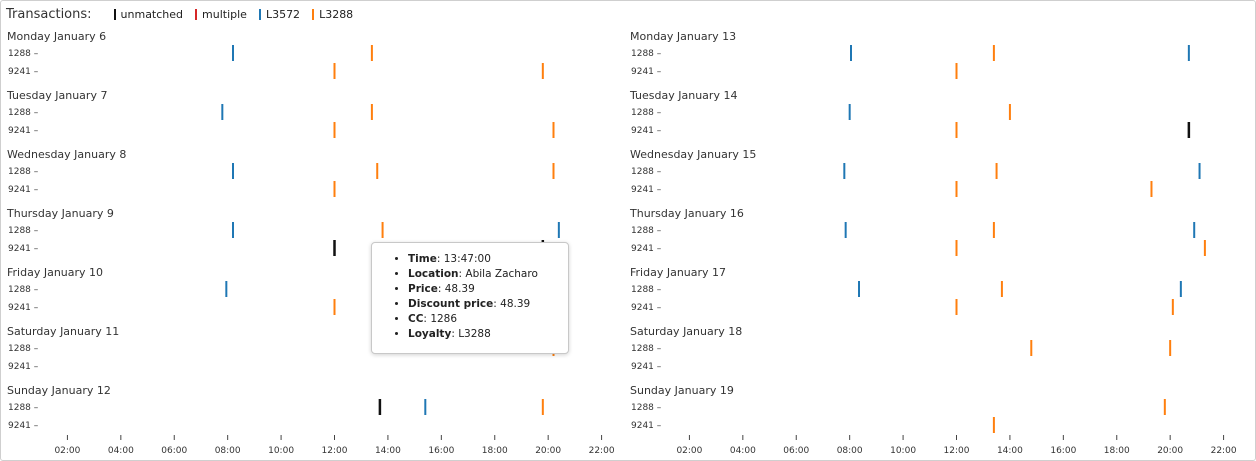 The width and height of the screenshot is (1256, 461). I want to click on tooltip-time-label: Time, so click(422, 259).